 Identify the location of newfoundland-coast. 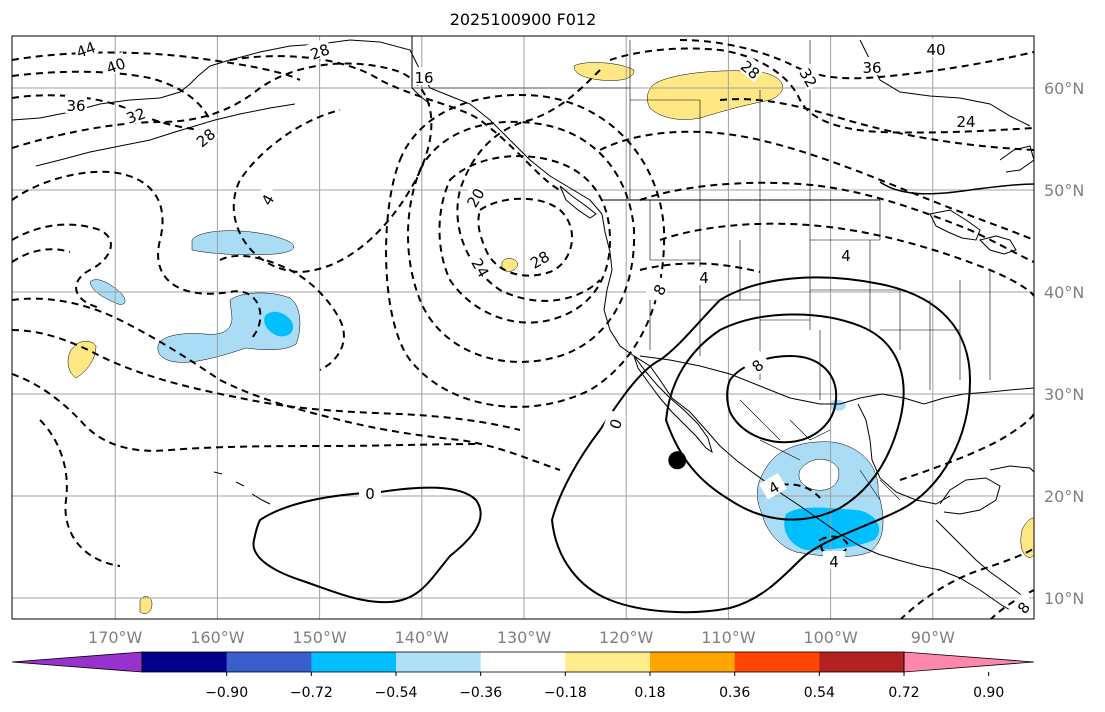
(1016, 159).